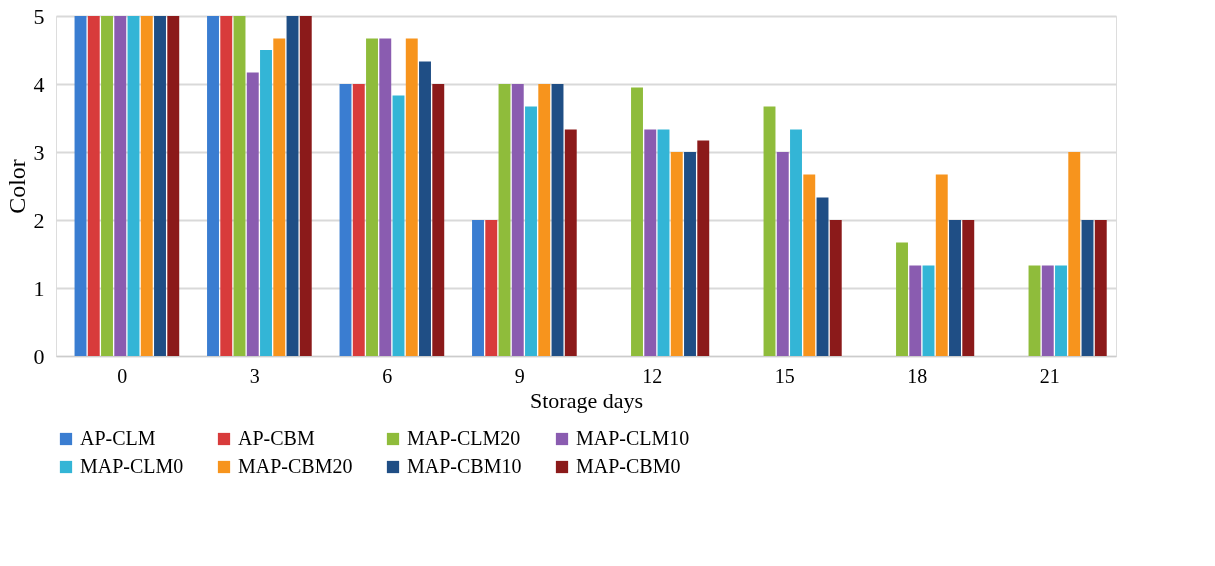  What do you see at coordinates (39, 16) in the screenshot?
I see `y-tick-label: 5` at bounding box center [39, 16].